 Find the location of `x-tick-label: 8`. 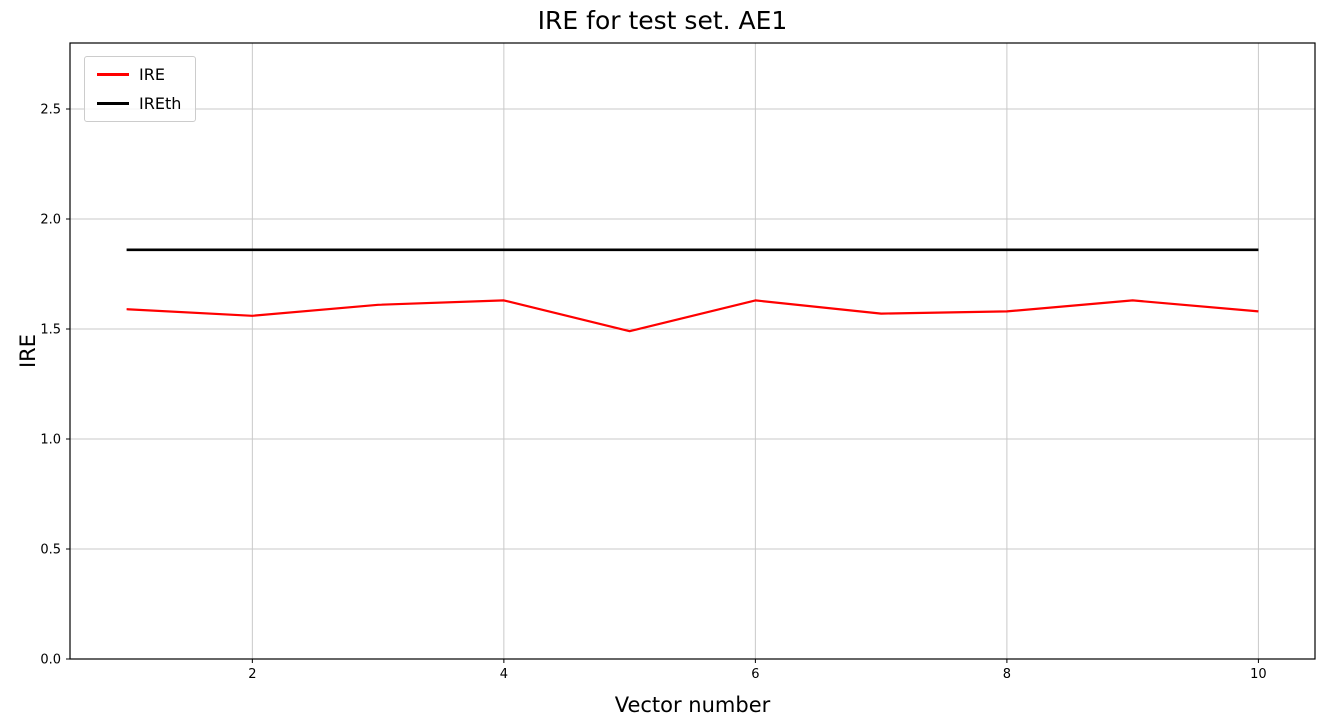

x-tick-label: 8 is located at coordinates (1007, 674).